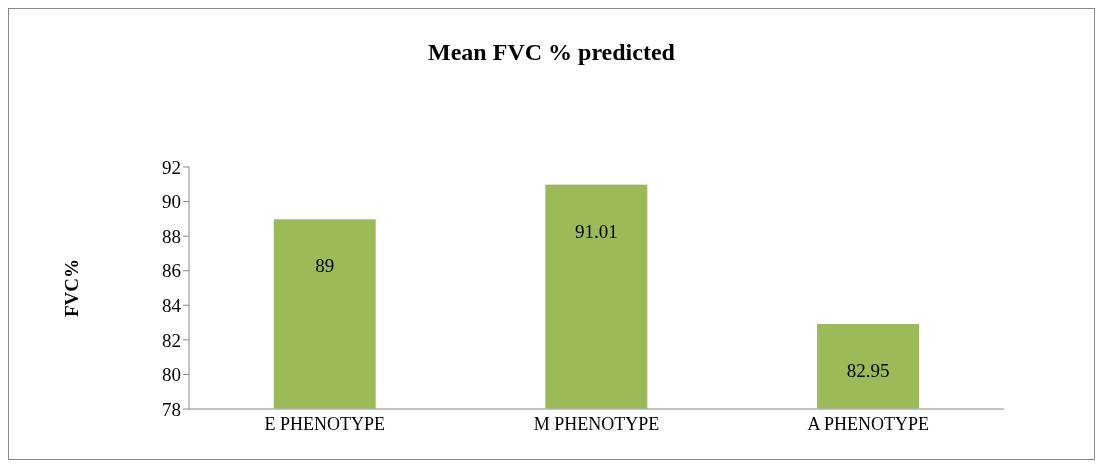 Image resolution: width=1103 pixels, height=466 pixels. What do you see at coordinates (172, 306) in the screenshot?
I see `y-tick-label: 84` at bounding box center [172, 306].